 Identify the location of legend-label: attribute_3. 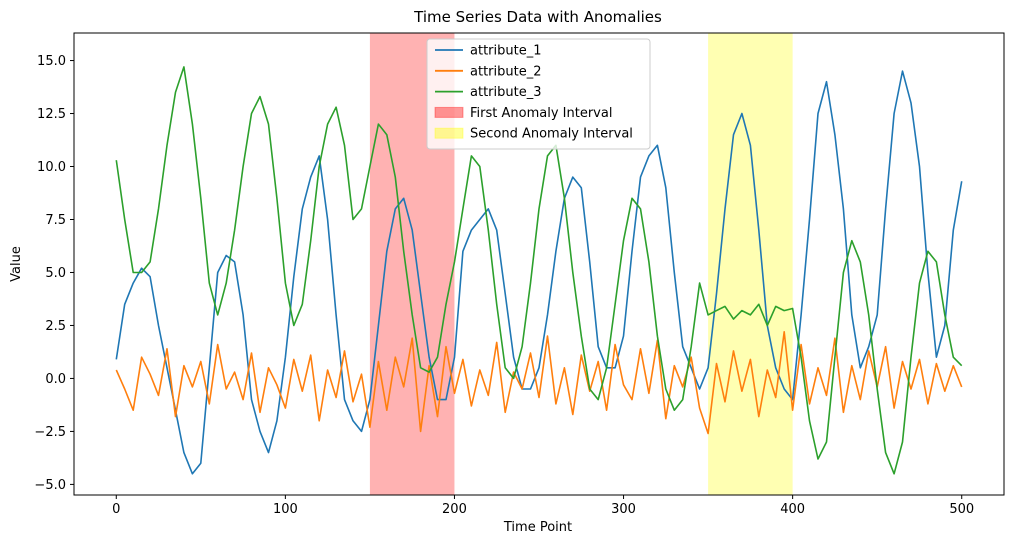
(505, 92).